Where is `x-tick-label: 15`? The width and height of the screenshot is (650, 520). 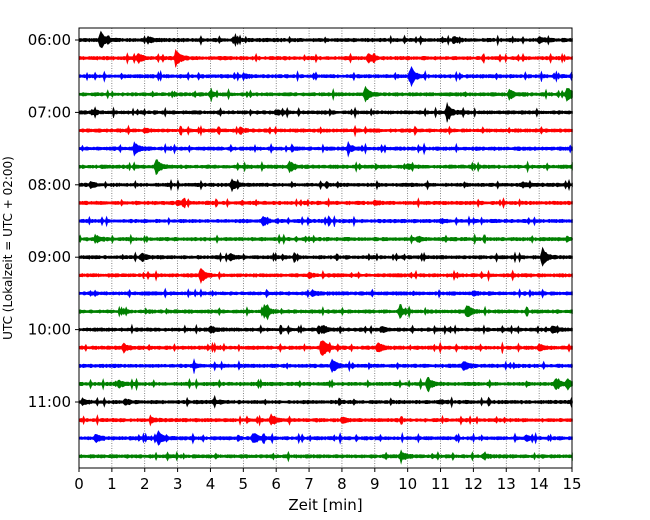 x-tick-label: 15 is located at coordinates (571, 484).